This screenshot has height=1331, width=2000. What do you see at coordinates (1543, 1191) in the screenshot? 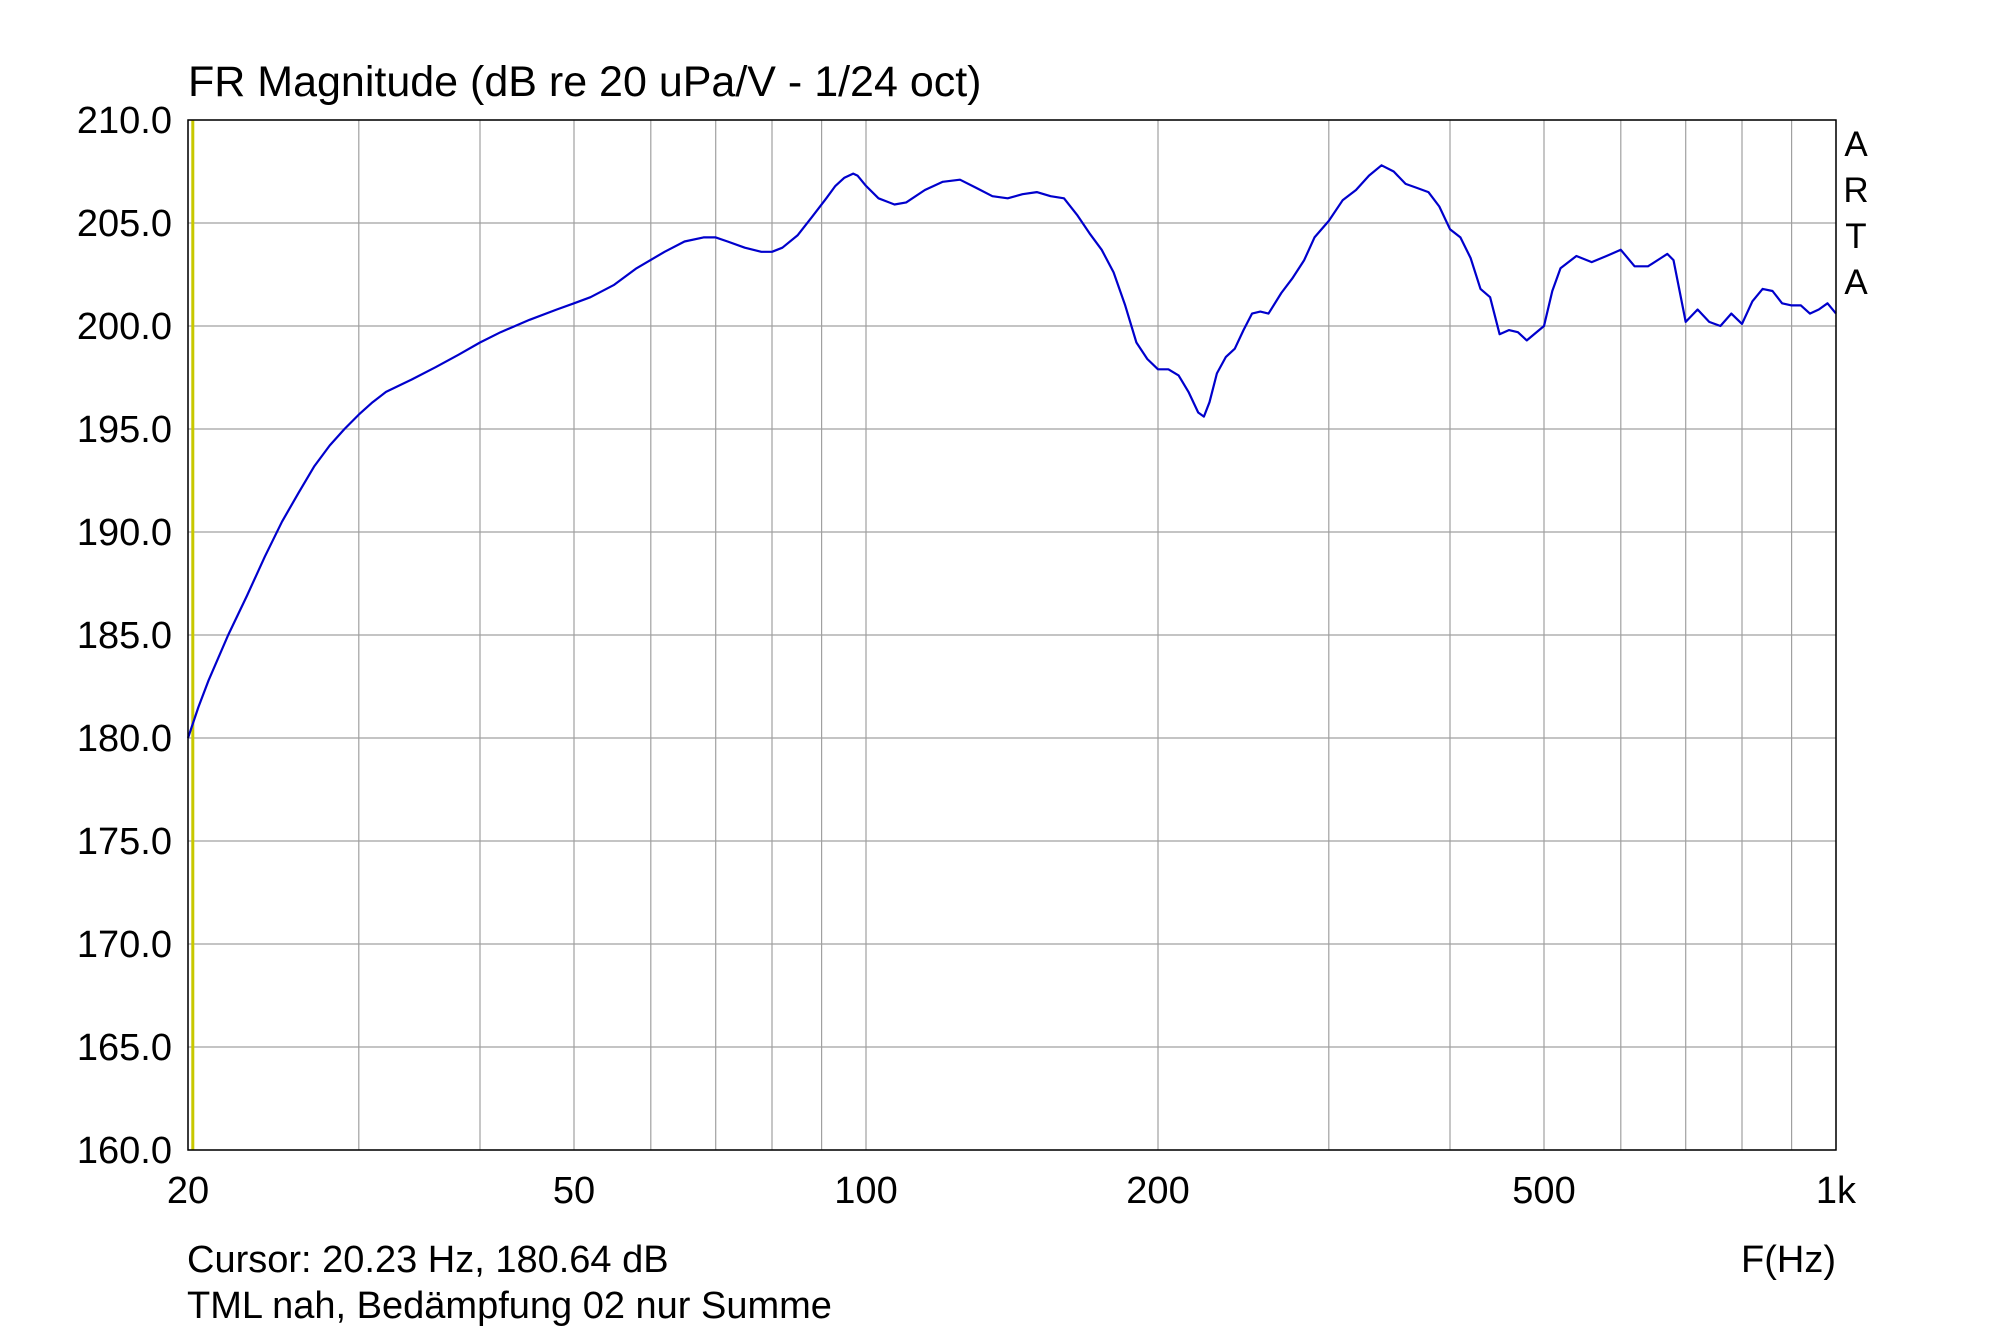
I see `x-tick-label: 500` at bounding box center [1543, 1191].